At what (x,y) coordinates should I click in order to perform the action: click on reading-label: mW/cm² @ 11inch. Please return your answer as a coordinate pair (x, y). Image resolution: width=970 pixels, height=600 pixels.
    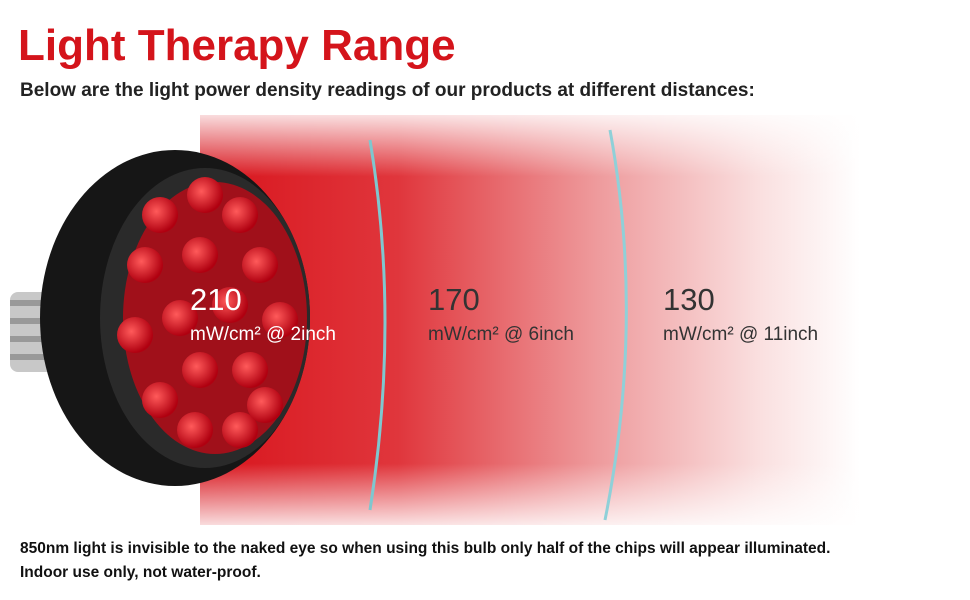
    Looking at the image, I should click on (740, 334).